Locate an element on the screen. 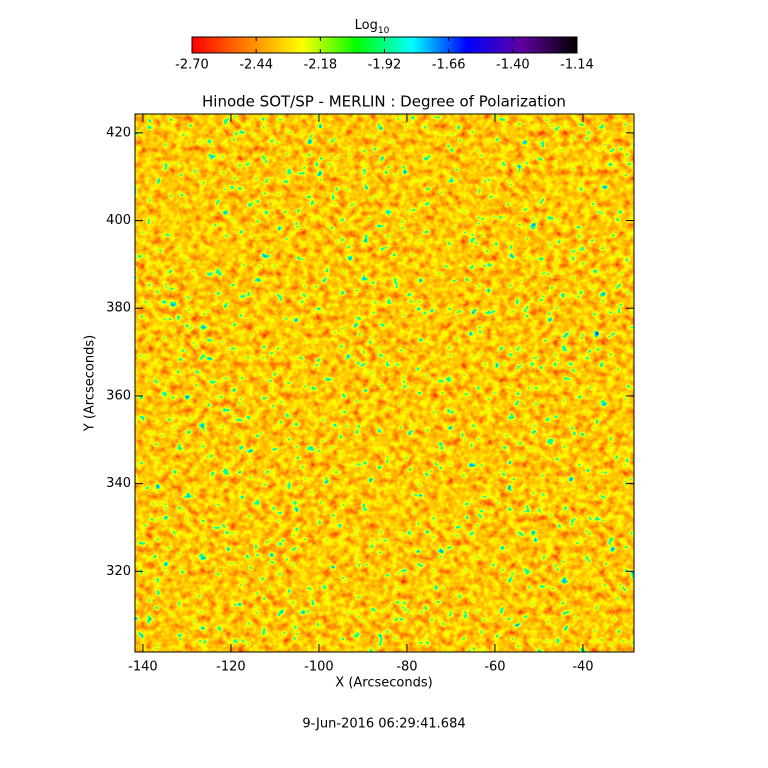 This screenshot has height=768, width=768. y-tick-label: 340 is located at coordinates (118, 483).